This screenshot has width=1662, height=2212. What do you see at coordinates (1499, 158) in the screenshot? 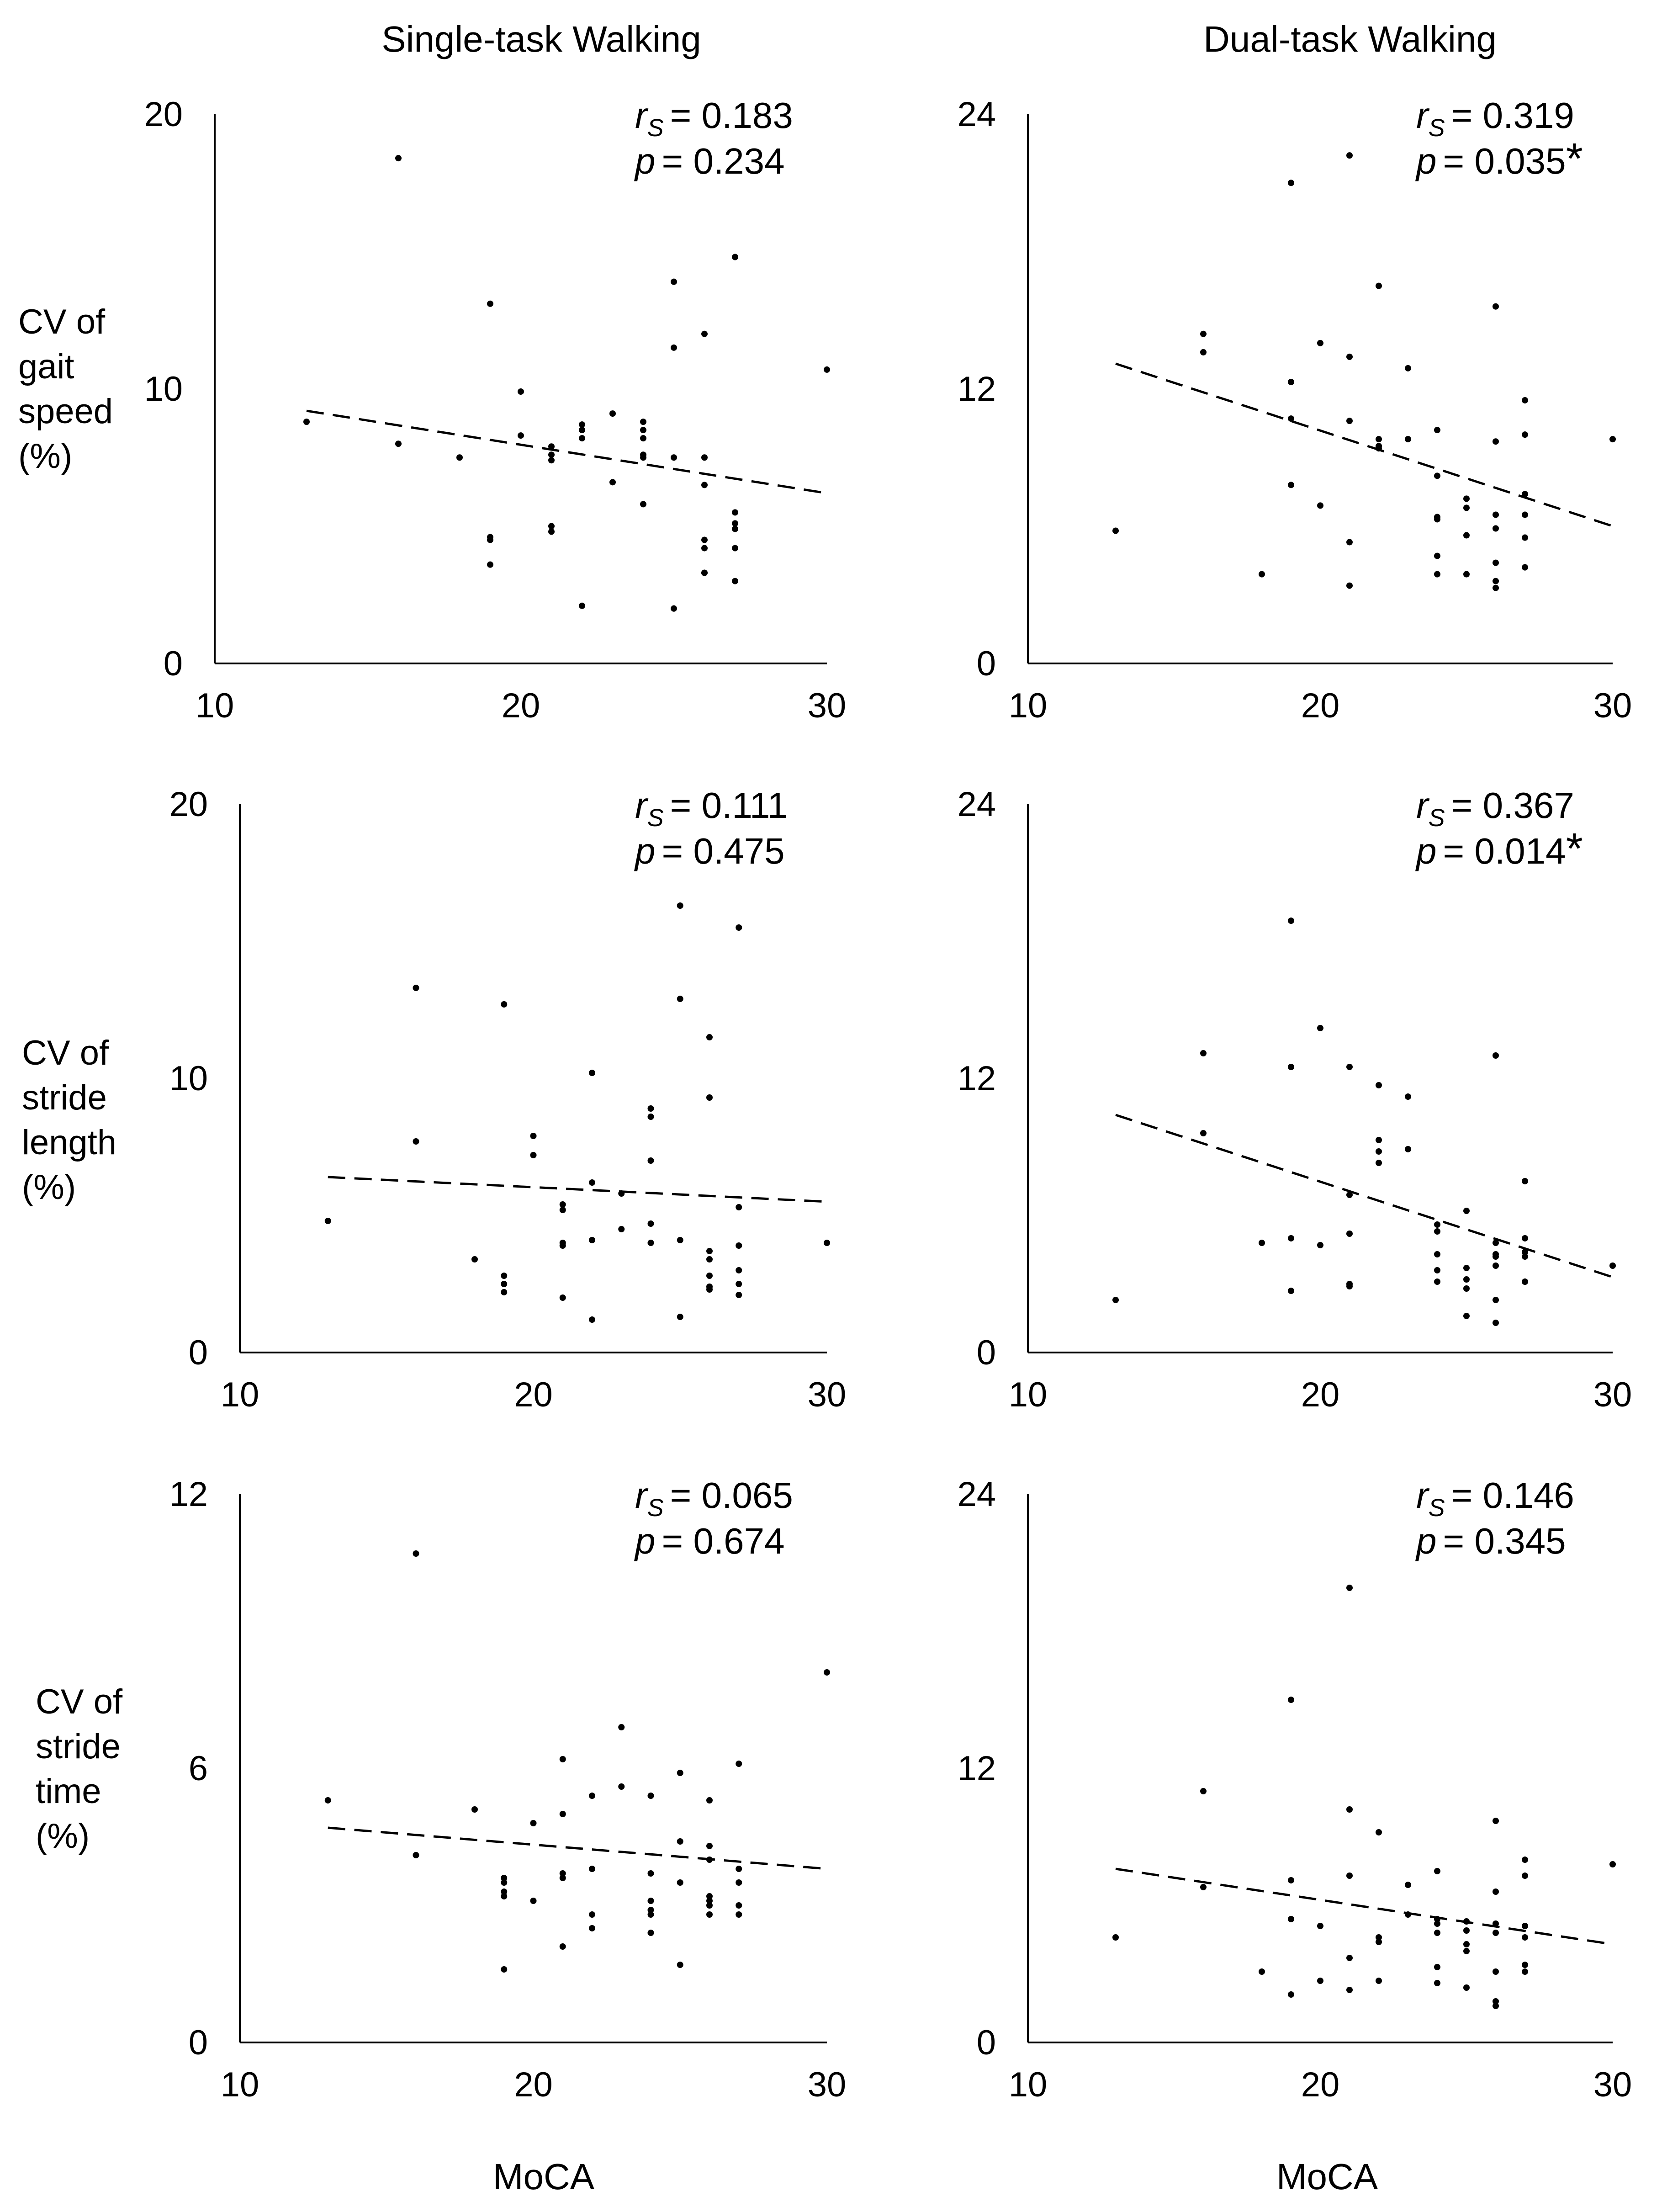
I see `p-value-annotation: p = 0.035*` at bounding box center [1499, 158].